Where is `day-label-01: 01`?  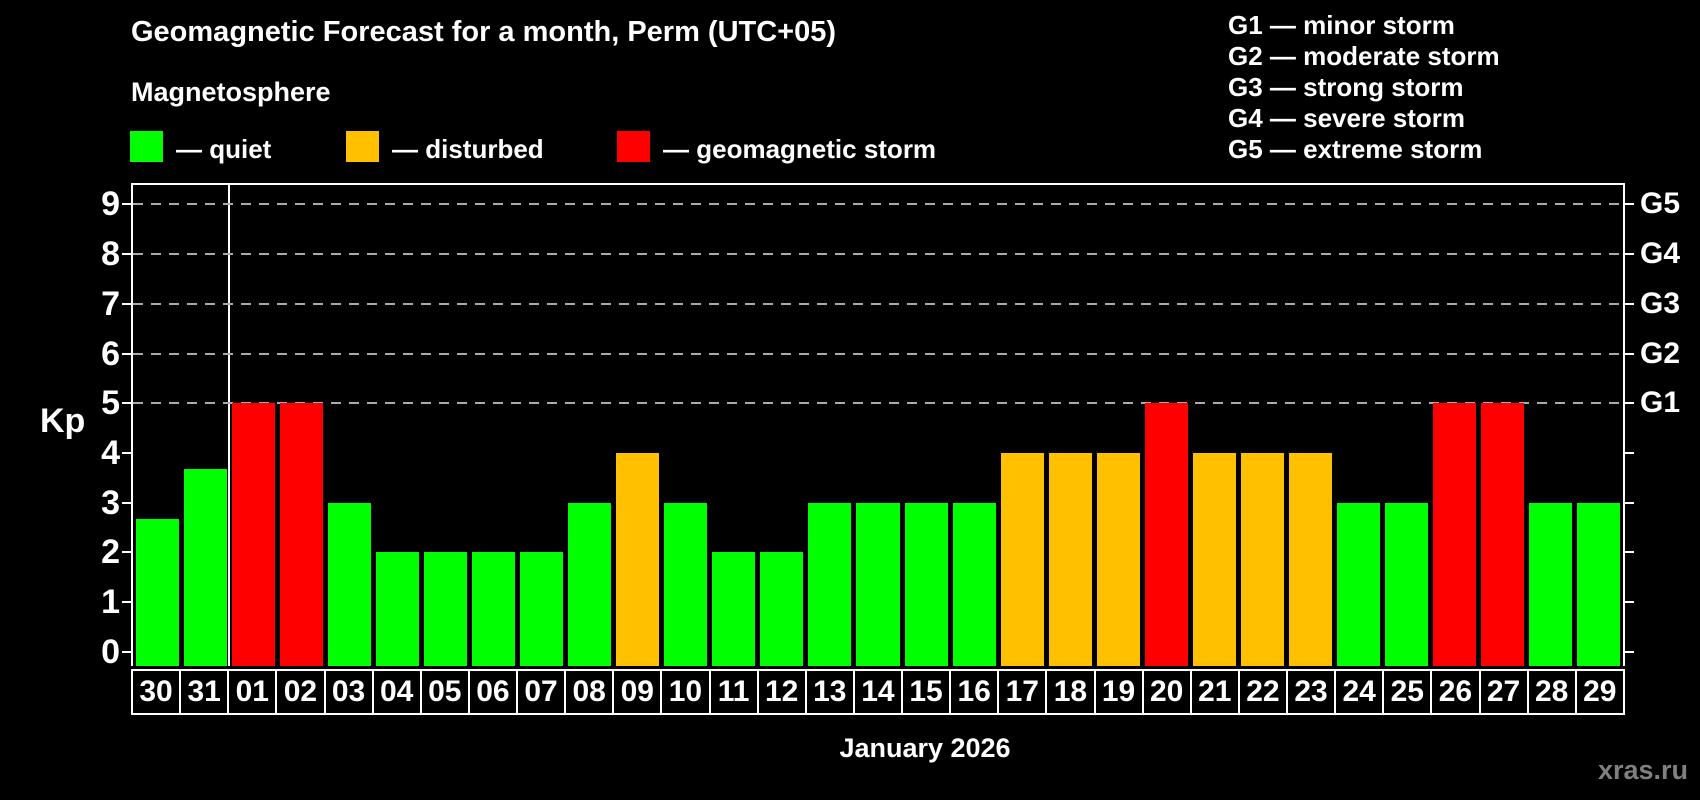
day-label-01: 01 is located at coordinates (253, 692).